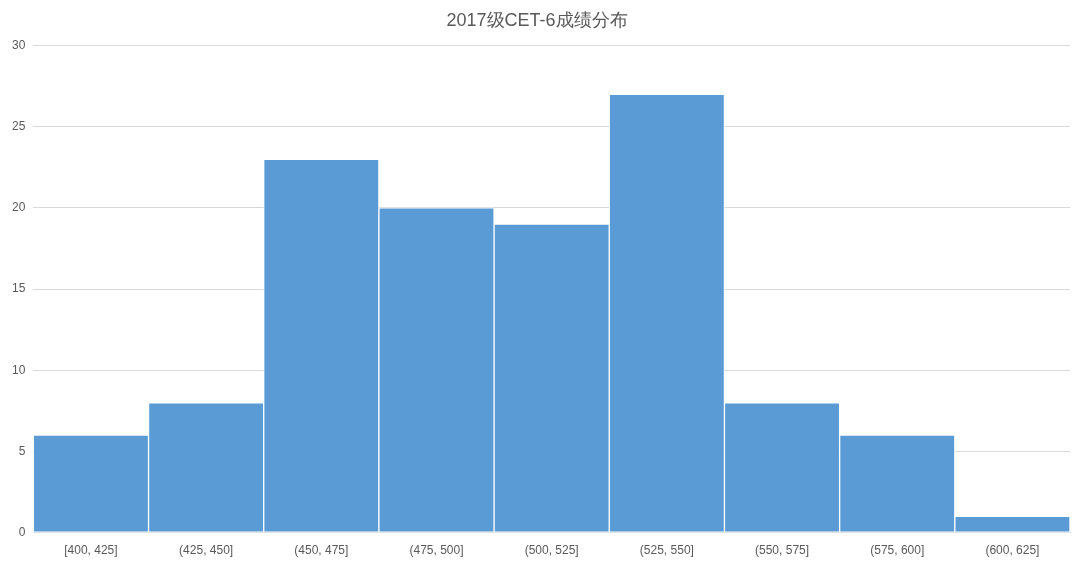  I want to click on chart-title: 2017级CET-6成绩分布, so click(537, 19).